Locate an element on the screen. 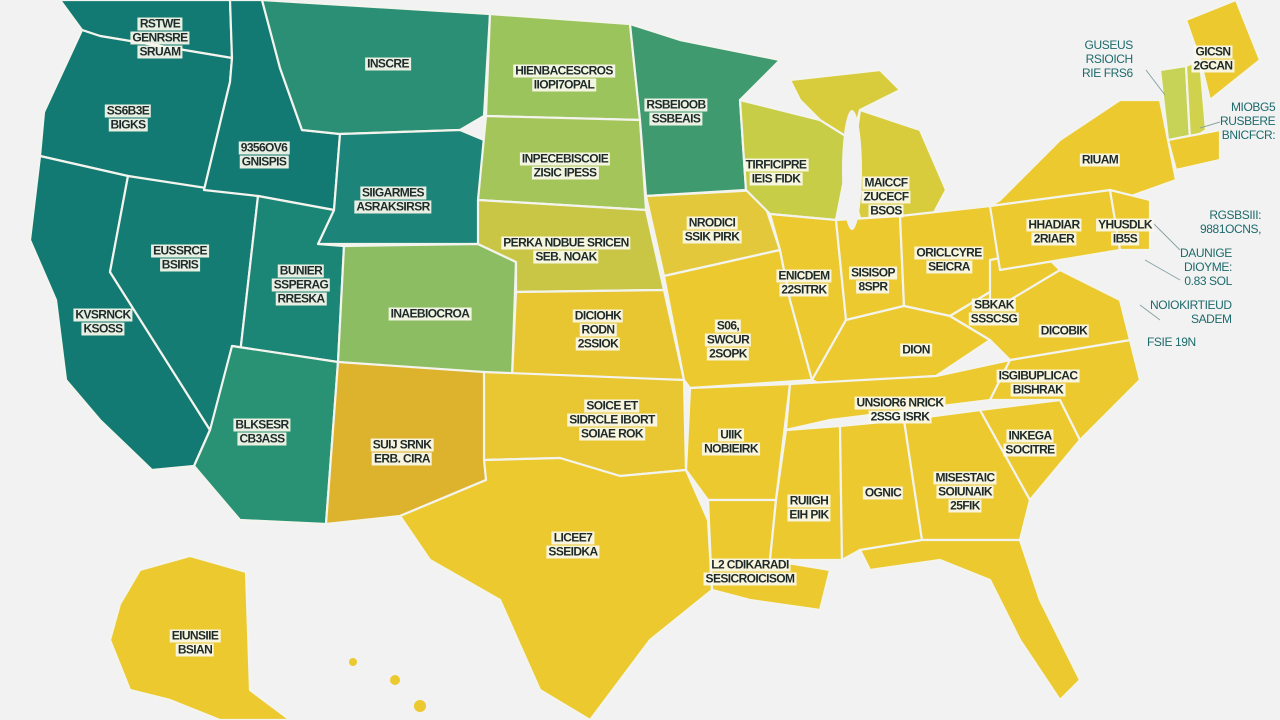 This screenshot has width=1280, height=720. state-mississippi is located at coordinates (806, 493).